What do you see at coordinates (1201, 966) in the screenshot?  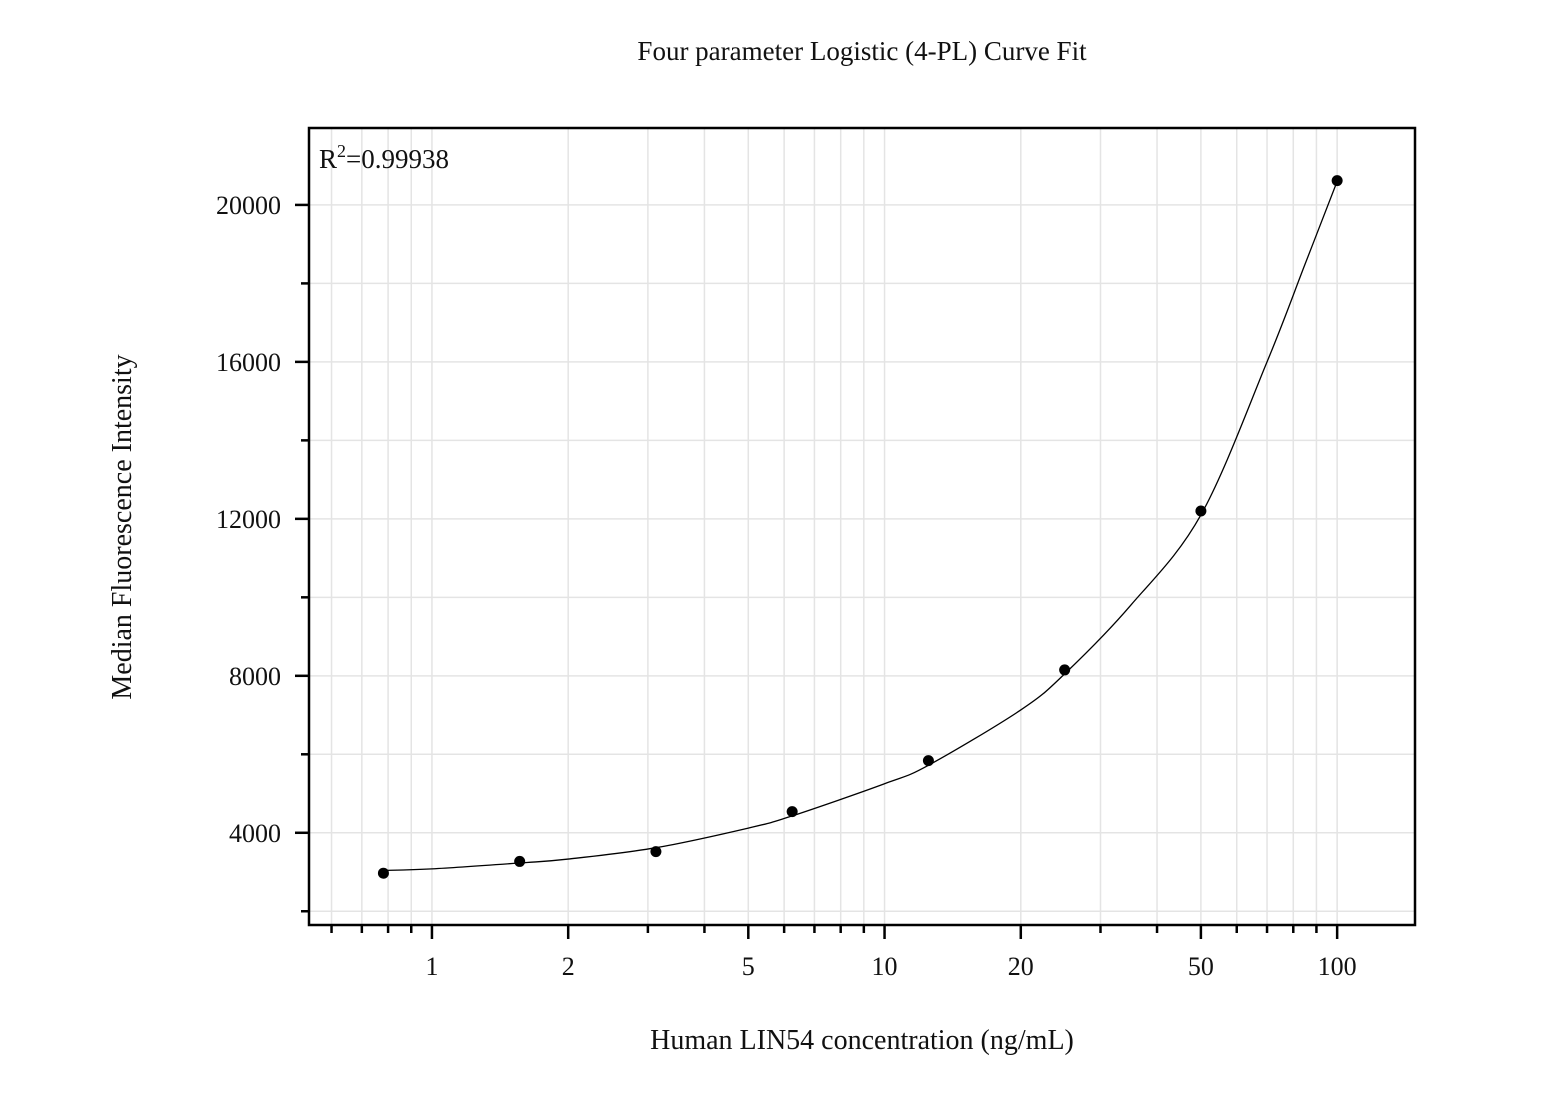 I see `x-tick-label: 50` at bounding box center [1201, 966].